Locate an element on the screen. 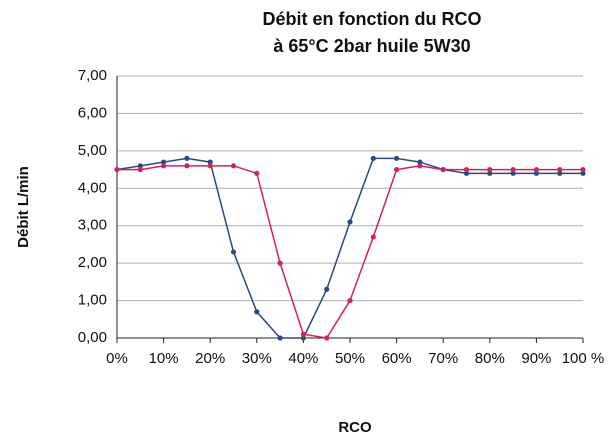 This screenshot has width=611, height=441. y-tick-label: 2,00 is located at coordinates (92, 262).